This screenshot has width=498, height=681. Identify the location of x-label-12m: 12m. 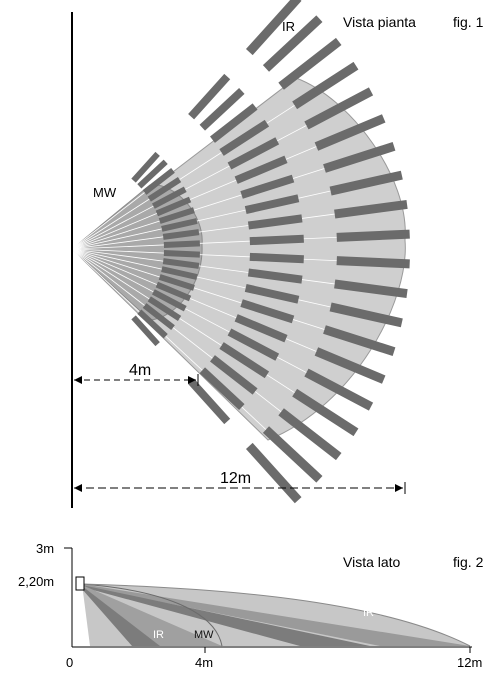
(469, 662).